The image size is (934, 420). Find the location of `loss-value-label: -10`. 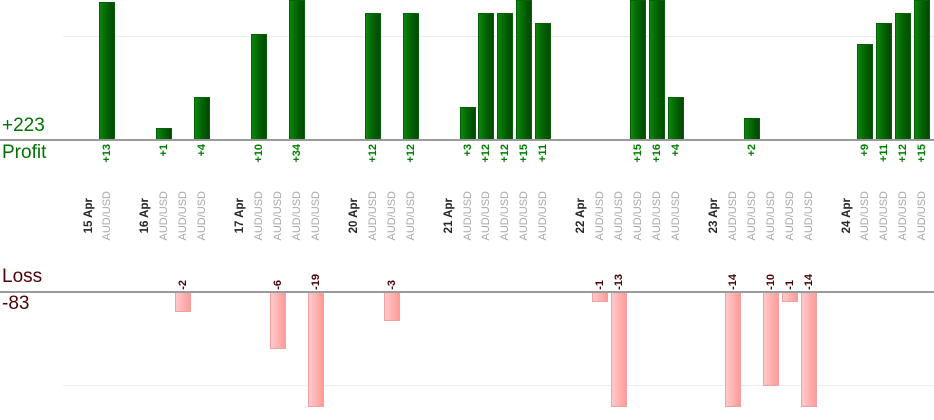

loss-value-label: -10 is located at coordinates (770, 282).